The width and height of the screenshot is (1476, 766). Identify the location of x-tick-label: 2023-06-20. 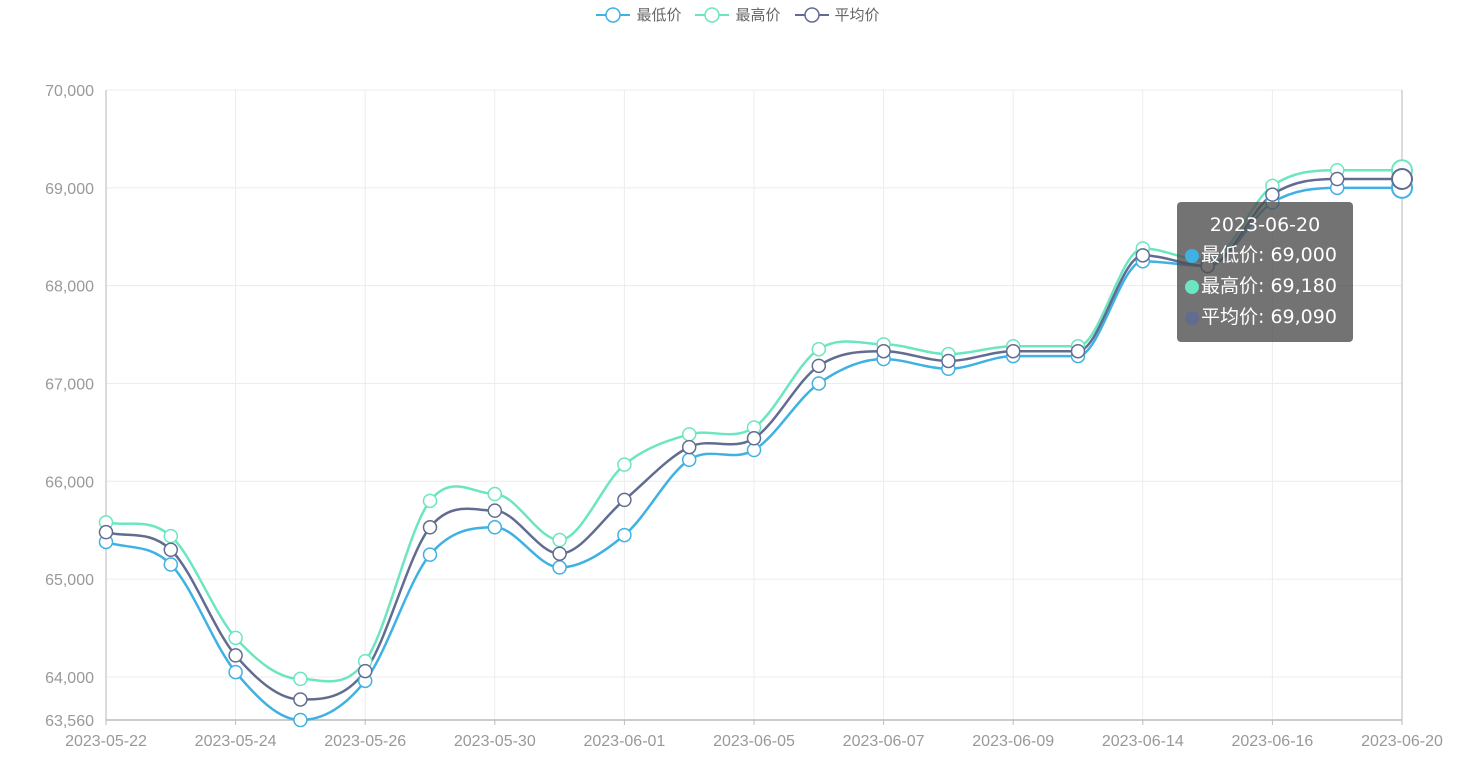
(1402, 741).